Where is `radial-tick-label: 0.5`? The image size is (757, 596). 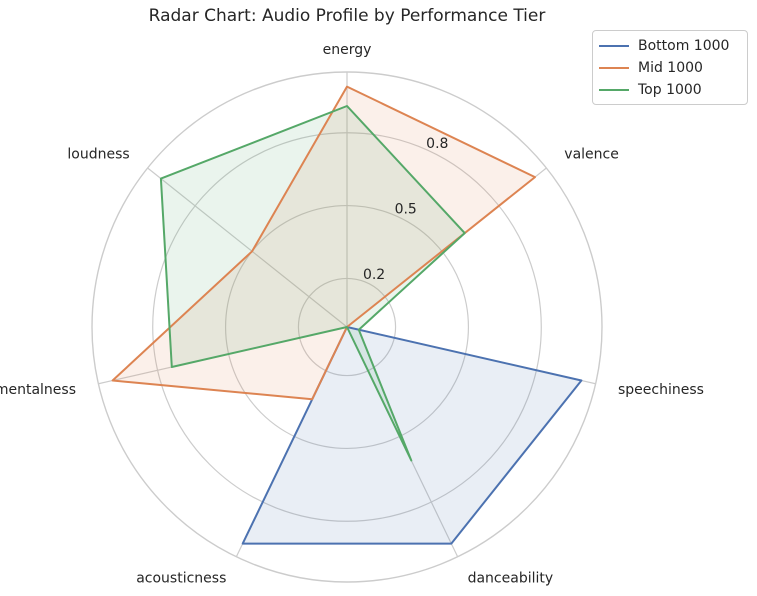
radial-tick-label: 0.5 is located at coordinates (406, 210).